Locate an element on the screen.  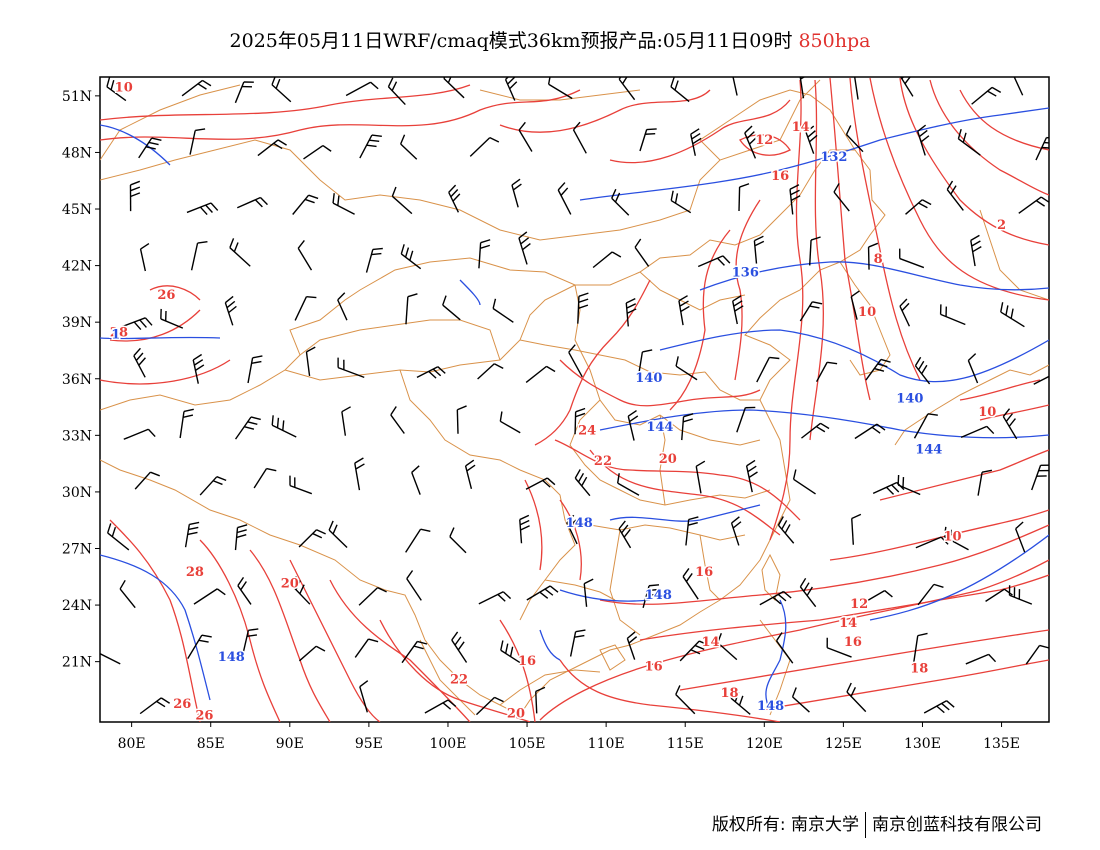
y-tick-label: 48N is located at coordinates (77, 153).